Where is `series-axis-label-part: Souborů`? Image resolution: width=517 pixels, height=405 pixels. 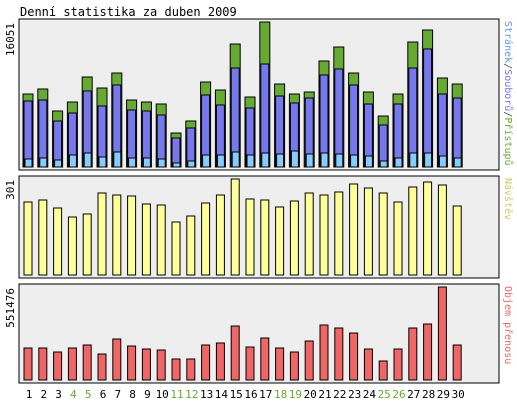 series-axis-label-part: Souborů is located at coordinates (508, 90).